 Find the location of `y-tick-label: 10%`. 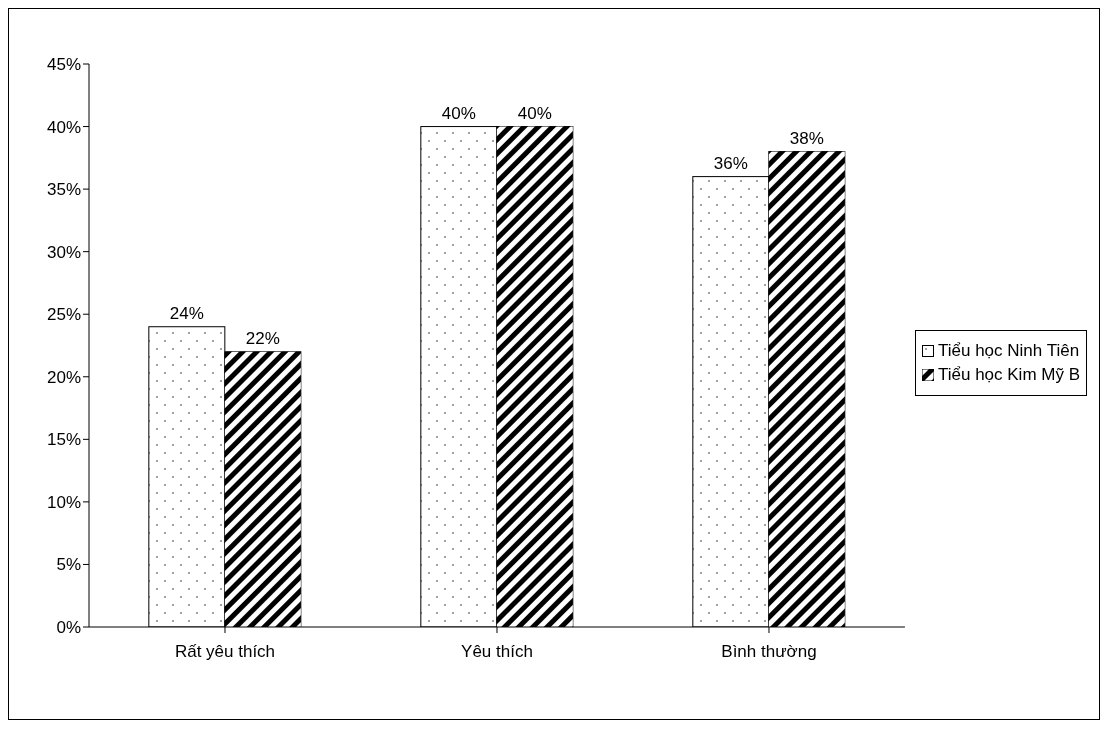

y-tick-label: 10% is located at coordinates (63, 502).